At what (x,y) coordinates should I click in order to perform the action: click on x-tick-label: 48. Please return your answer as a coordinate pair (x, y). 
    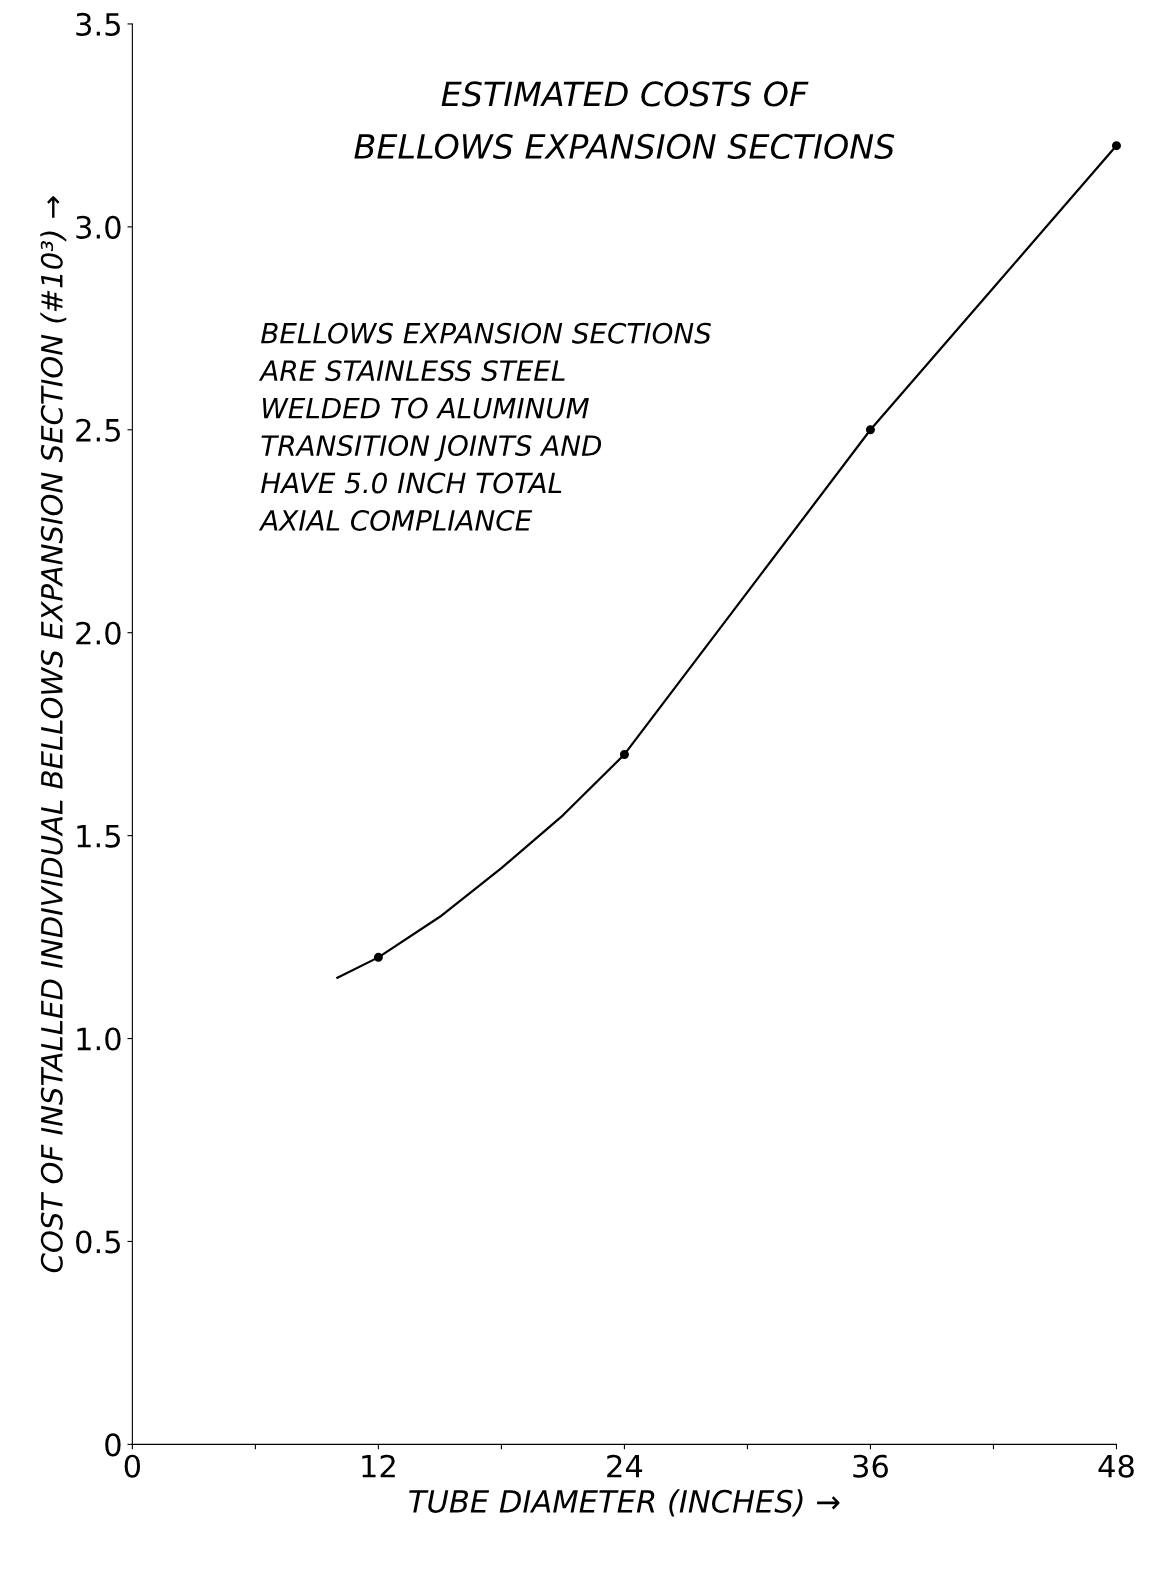
    Looking at the image, I should click on (1116, 1466).